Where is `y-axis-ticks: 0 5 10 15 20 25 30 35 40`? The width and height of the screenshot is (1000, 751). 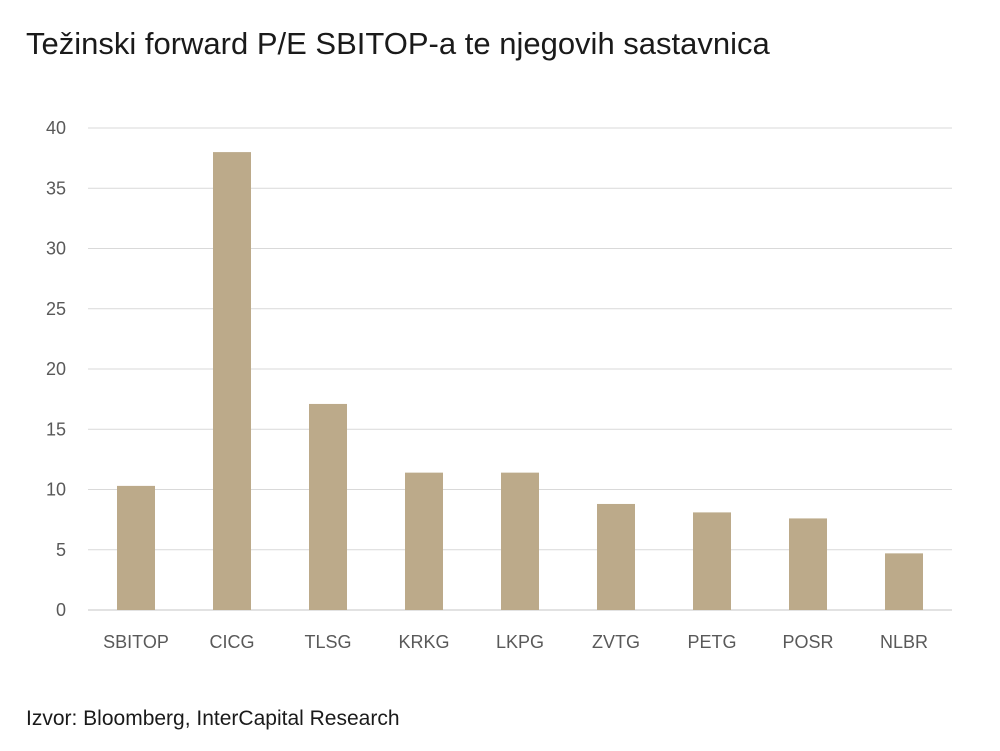
y-axis-ticks: 0 5 10 15 20 25 30 35 40 is located at coordinates (56, 369).